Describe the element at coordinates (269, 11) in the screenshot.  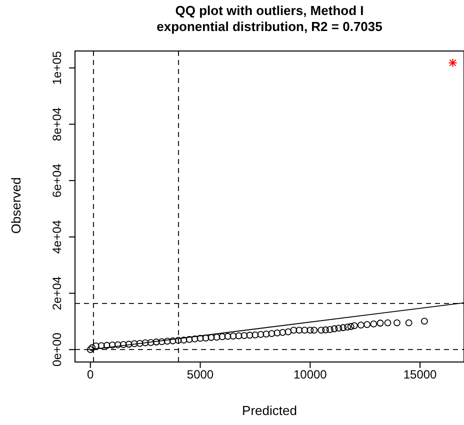
I see `chart-title: QQ plot with outliers, Method I` at that location.